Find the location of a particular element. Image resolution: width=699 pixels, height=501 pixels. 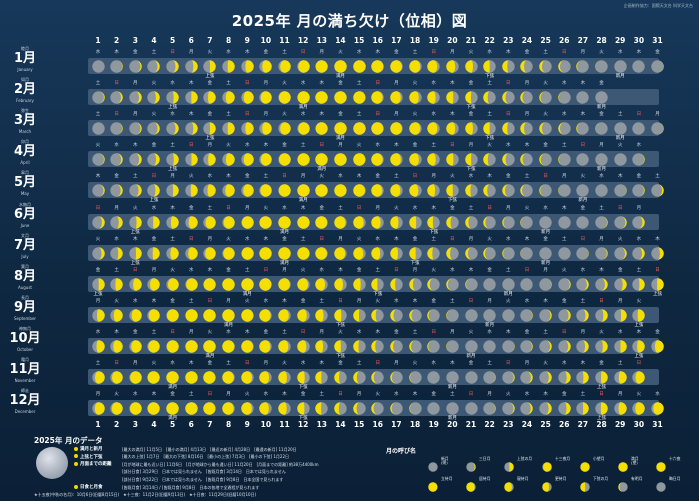

day-number: 4 is located at coordinates (154, 424).